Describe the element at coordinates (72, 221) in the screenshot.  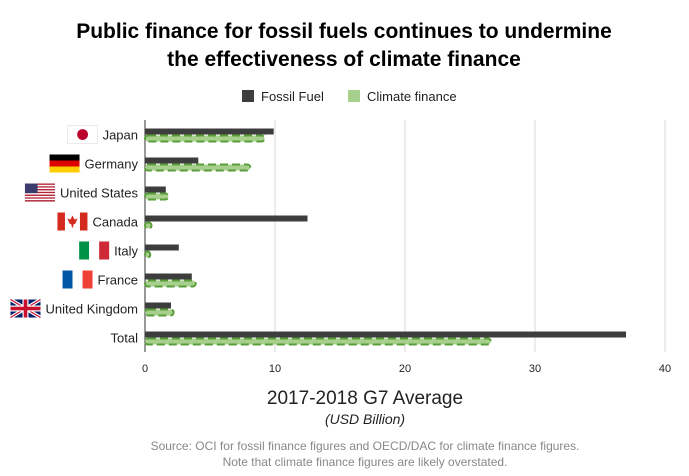
I see `flag-canada-icon` at that location.